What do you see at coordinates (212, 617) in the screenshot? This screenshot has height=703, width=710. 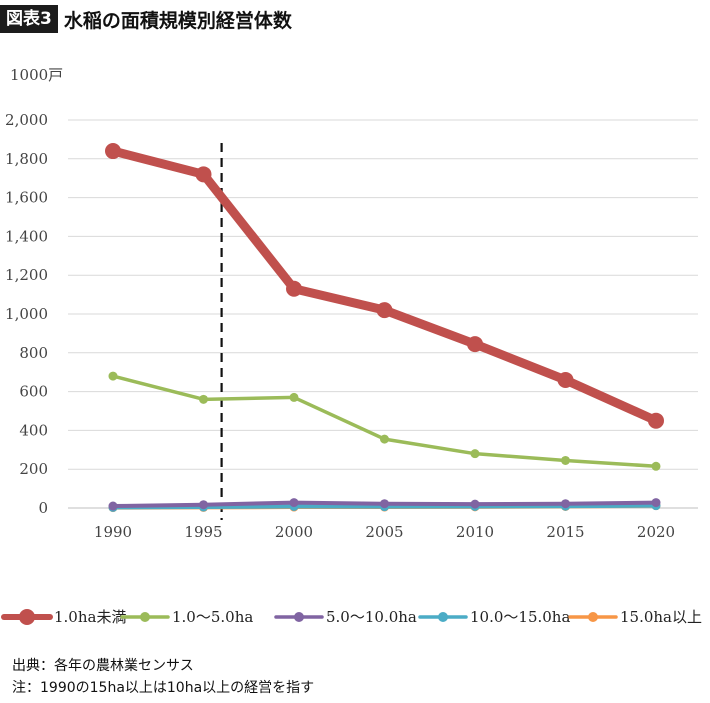 I see `legend-label: 1.0～5.0ha` at bounding box center [212, 617].